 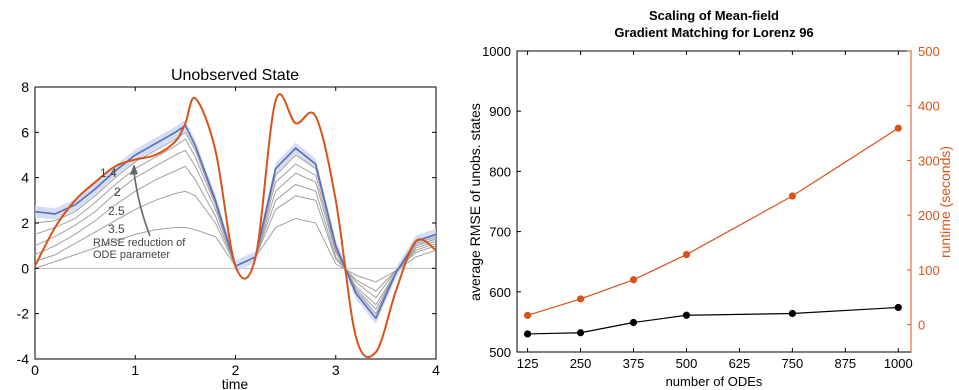 What do you see at coordinates (25, 178) in the screenshot?
I see `left-y-tick-label: 4` at bounding box center [25, 178].